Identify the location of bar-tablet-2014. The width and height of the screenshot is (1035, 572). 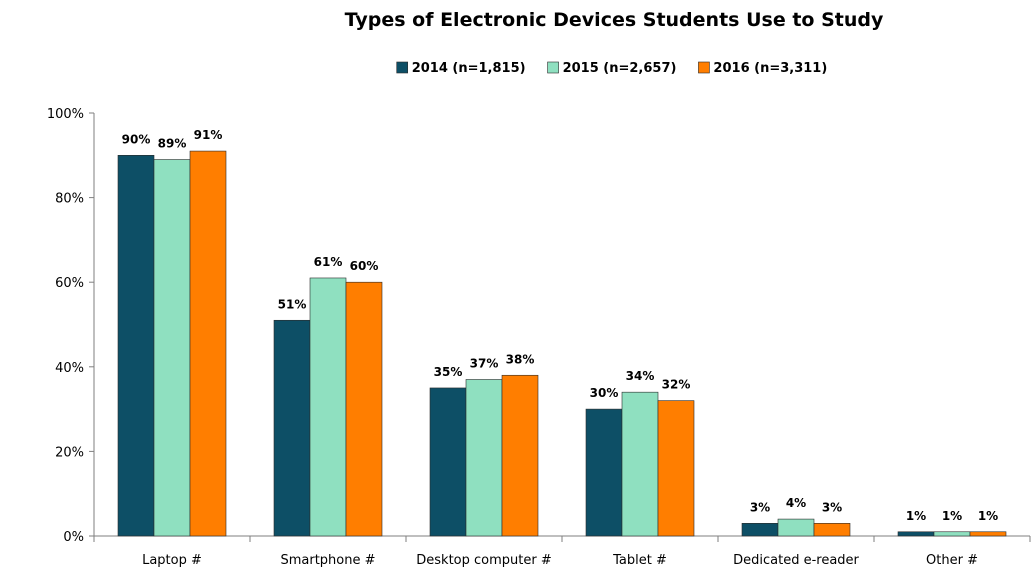
(604, 472).